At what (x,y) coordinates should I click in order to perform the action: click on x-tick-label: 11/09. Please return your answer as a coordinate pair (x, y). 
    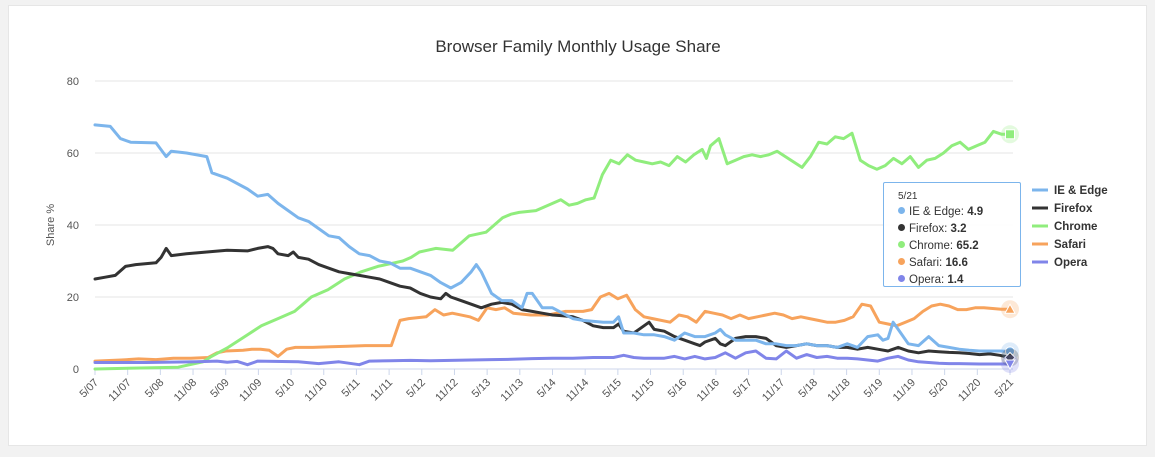
    Looking at the image, I should click on (250, 390).